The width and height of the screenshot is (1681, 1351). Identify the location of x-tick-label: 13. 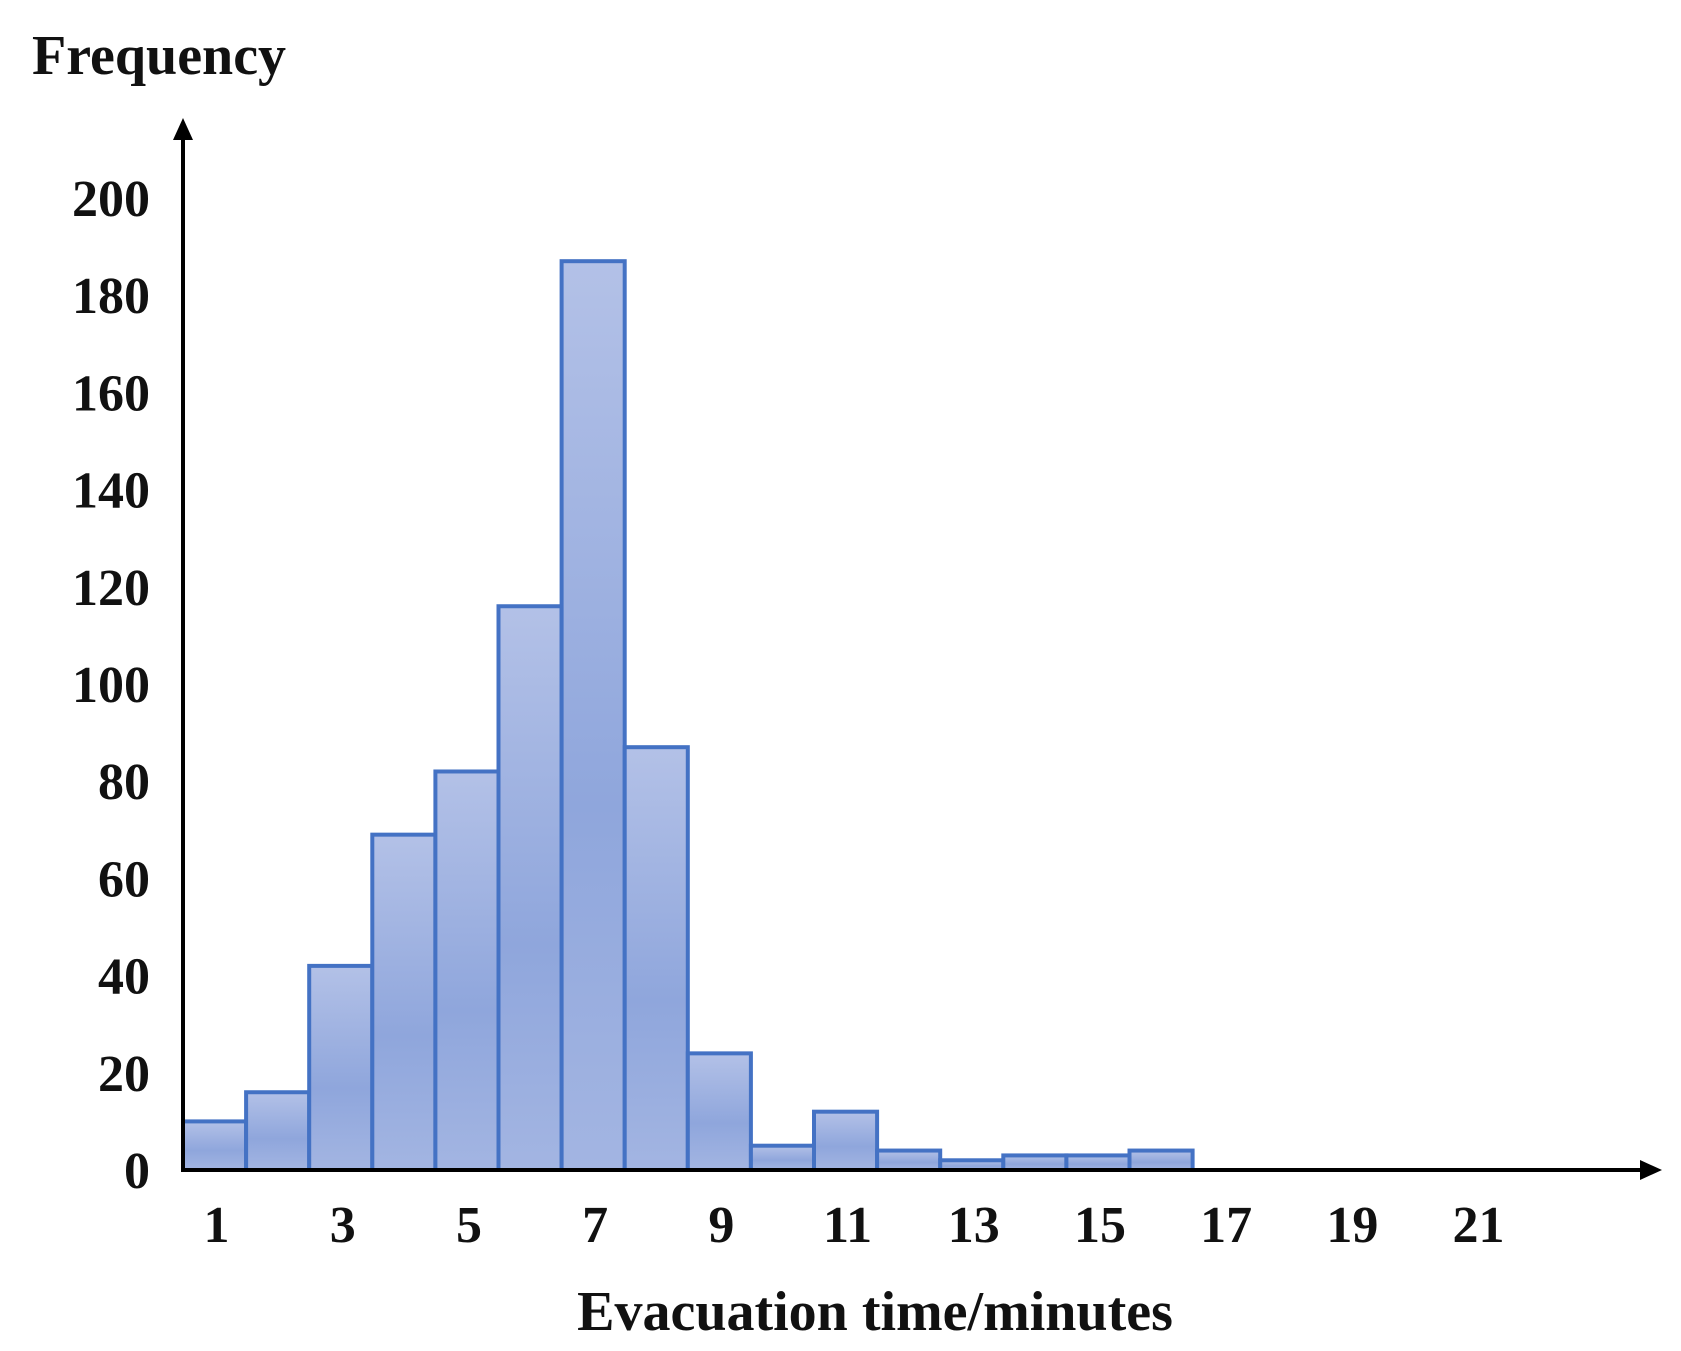
(974, 1225).